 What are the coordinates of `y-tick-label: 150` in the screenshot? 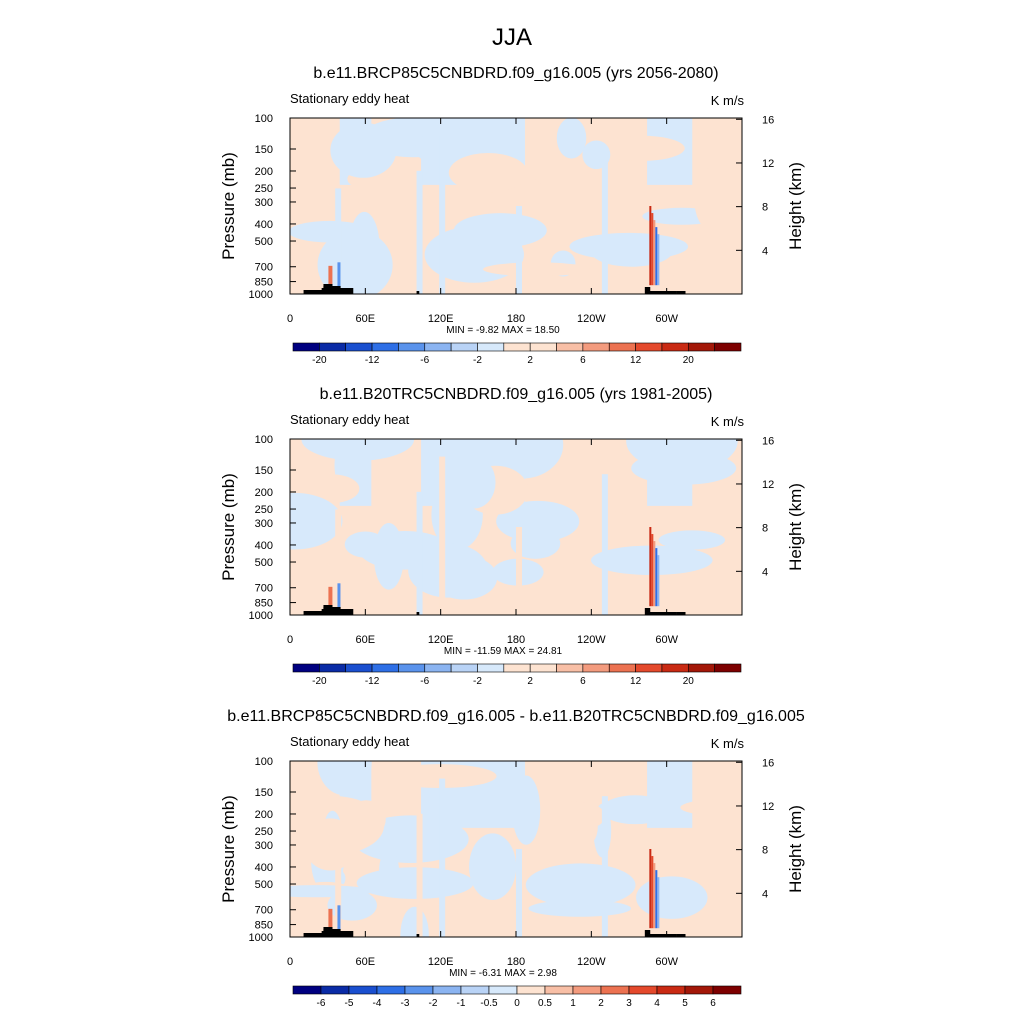 It's located at (264, 471).